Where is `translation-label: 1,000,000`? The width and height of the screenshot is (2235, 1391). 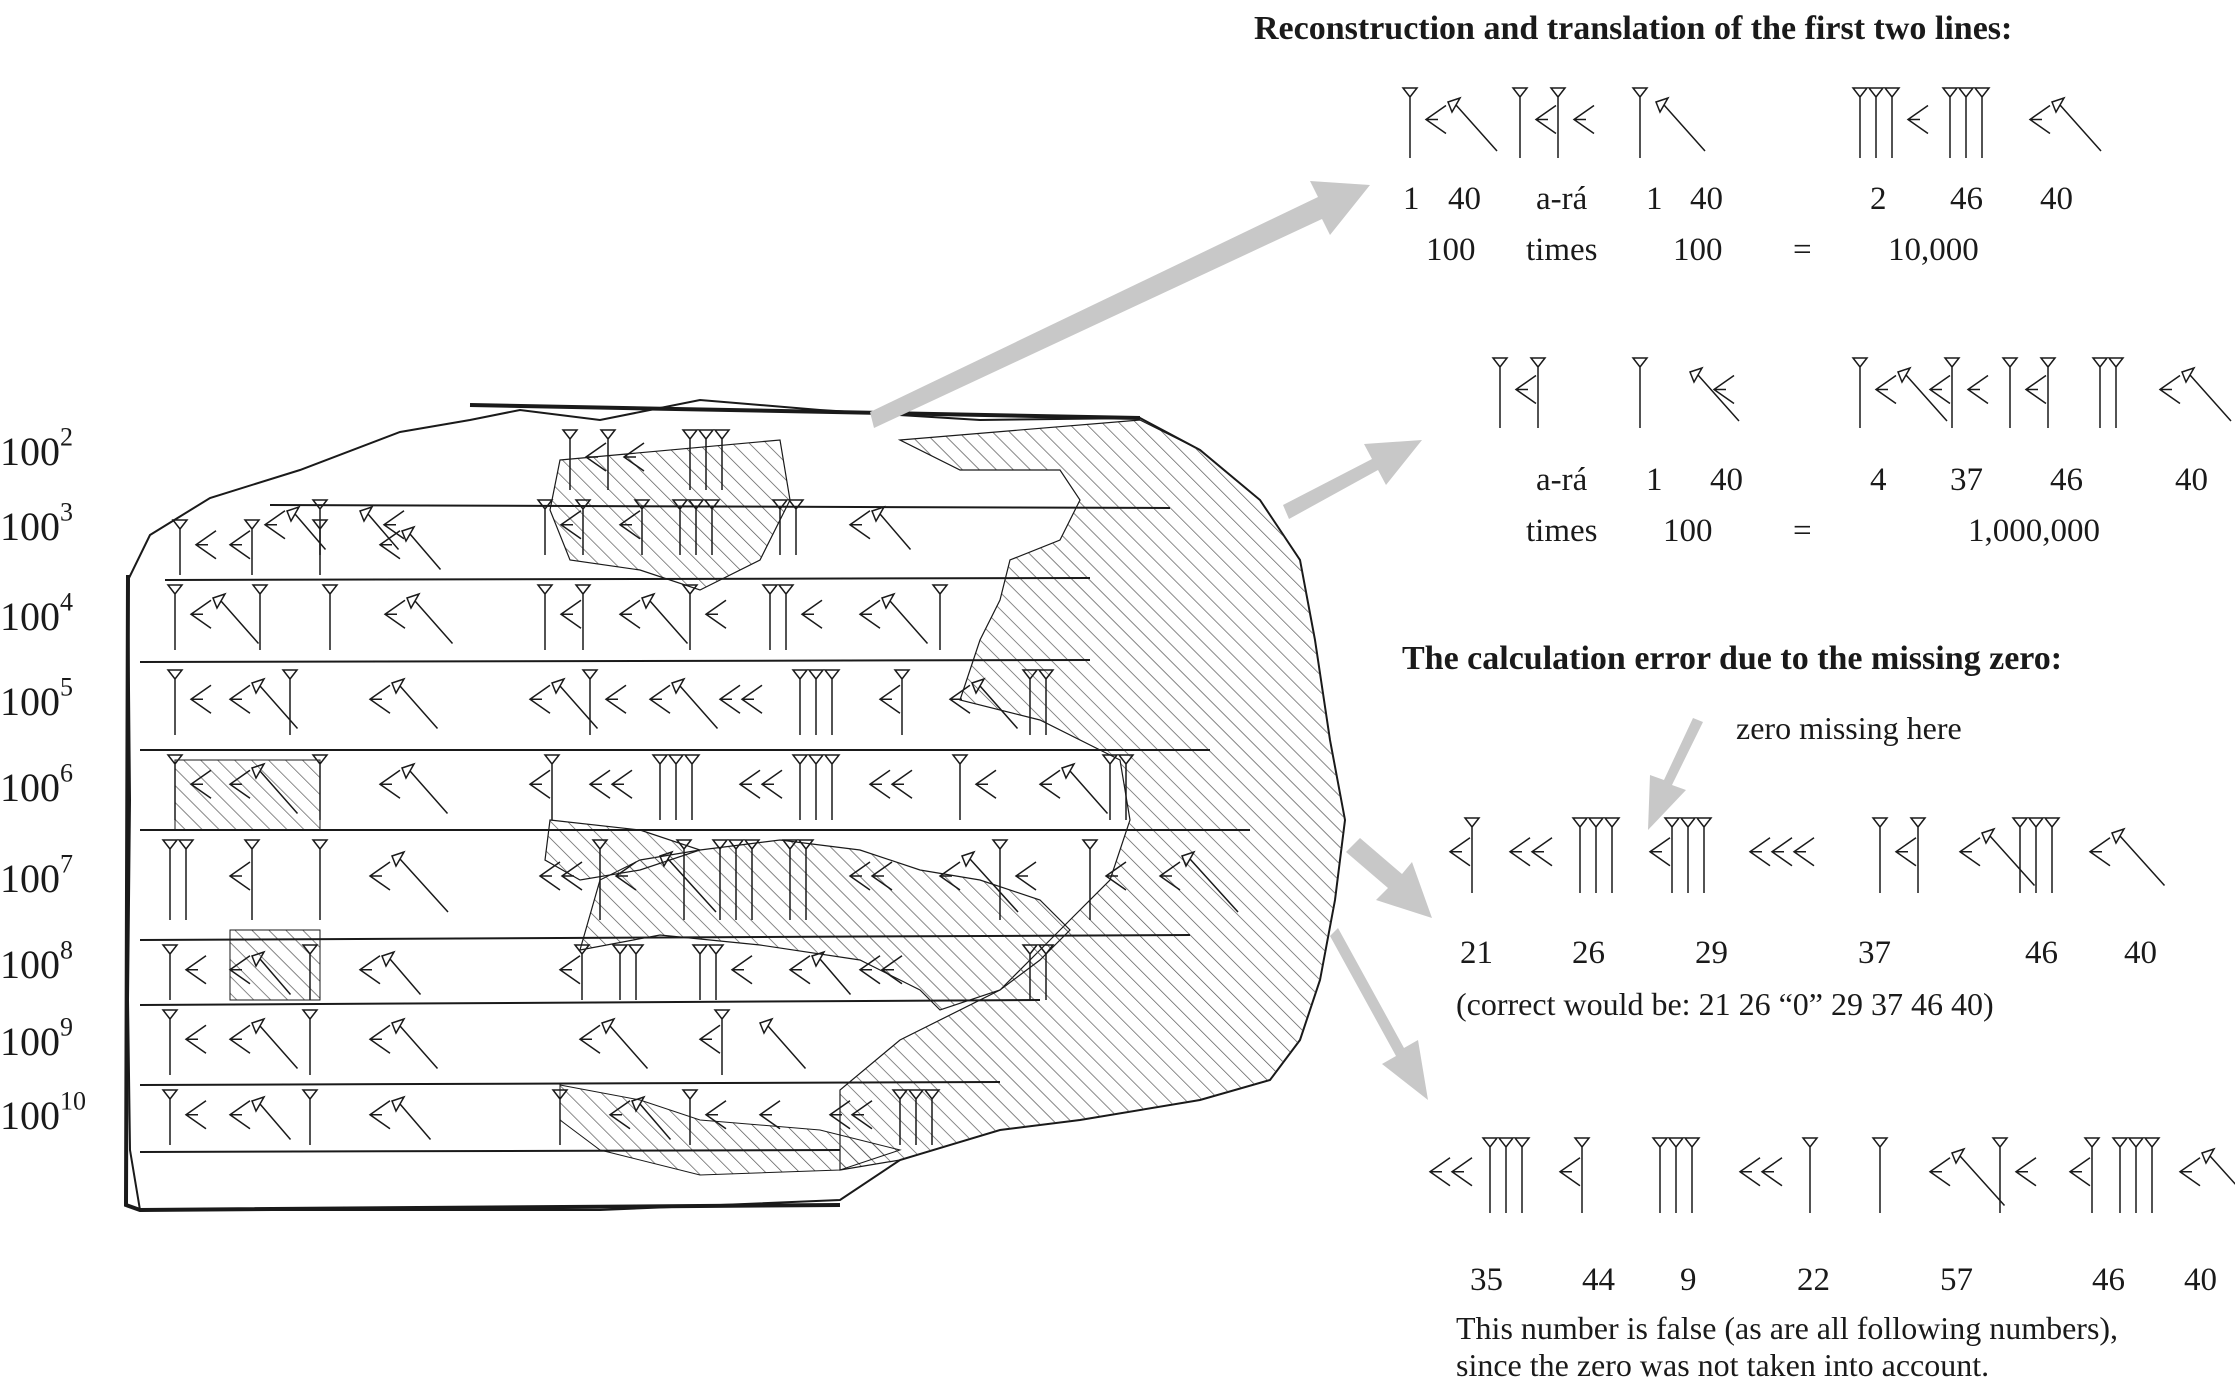 translation-label: 1,000,000 is located at coordinates (2034, 531).